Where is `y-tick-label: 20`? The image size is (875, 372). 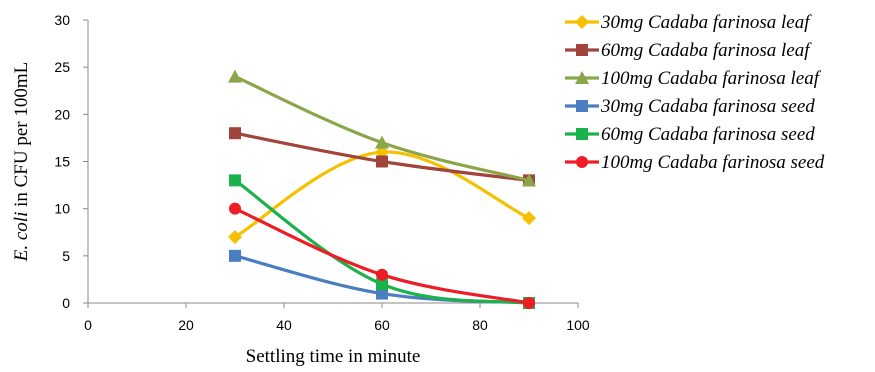 y-tick-label: 20 is located at coordinates (62, 114).